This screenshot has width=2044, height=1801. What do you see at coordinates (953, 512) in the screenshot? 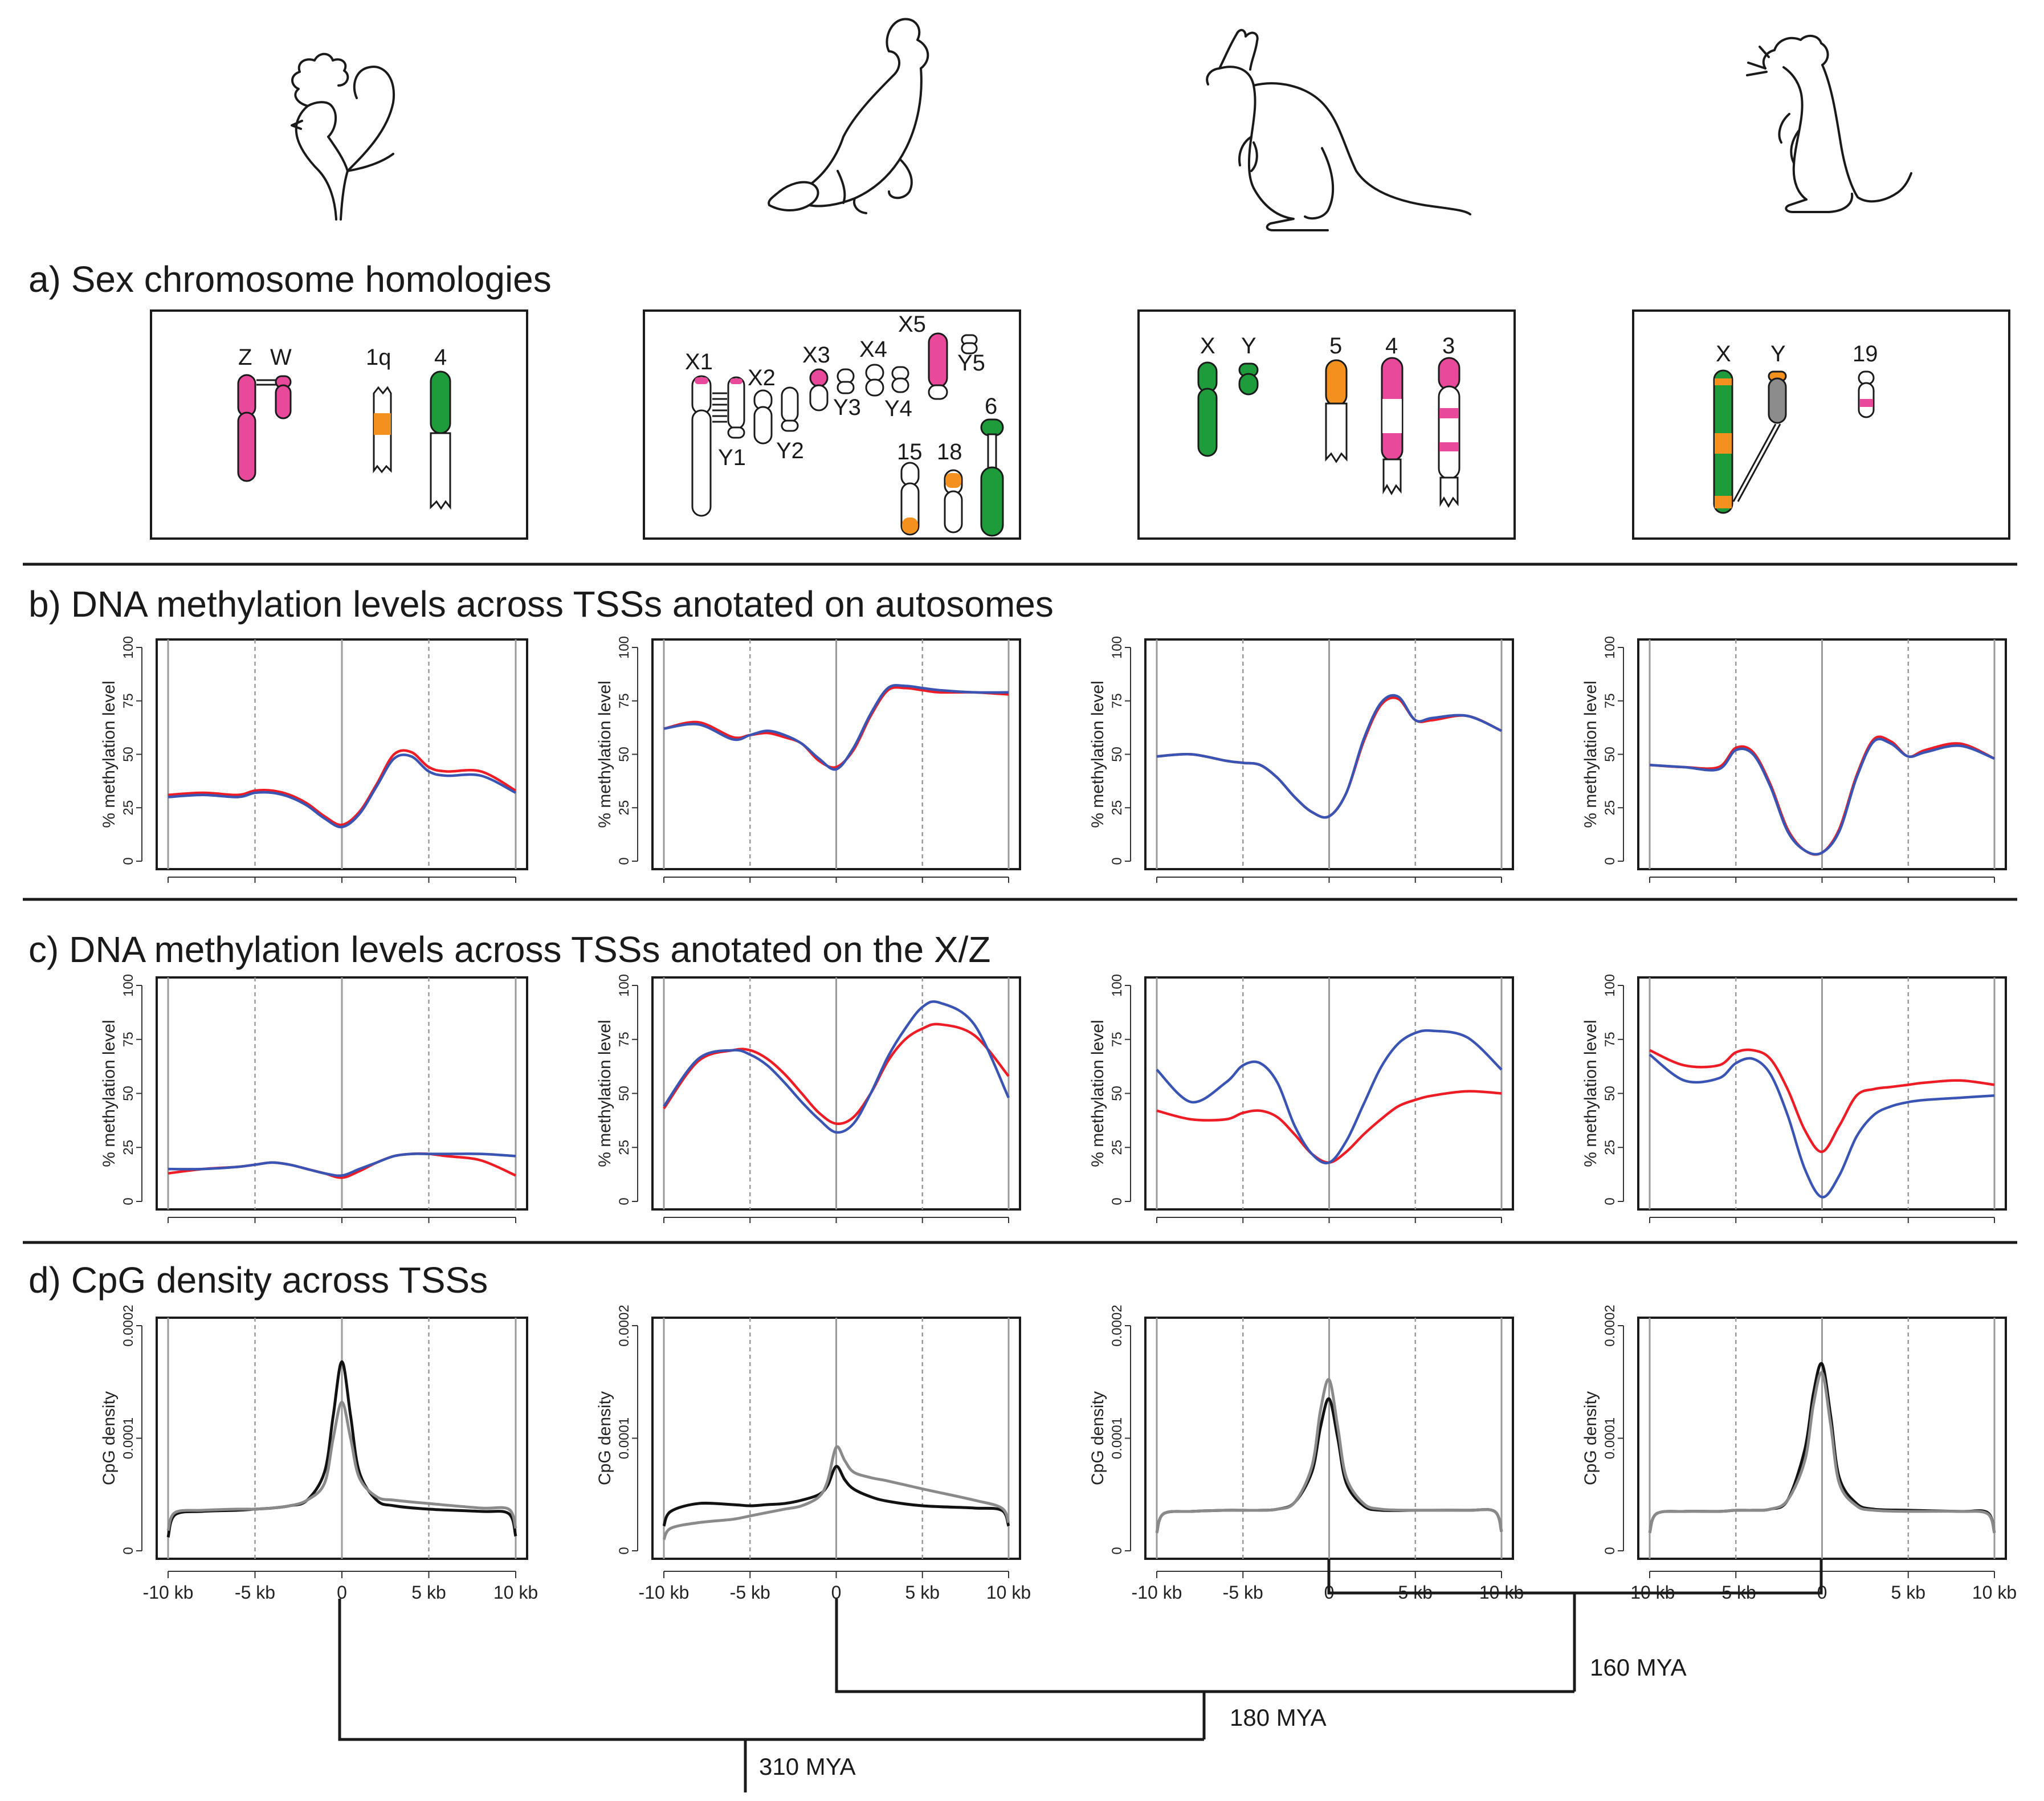
I see `chromosome-18-long` at bounding box center [953, 512].